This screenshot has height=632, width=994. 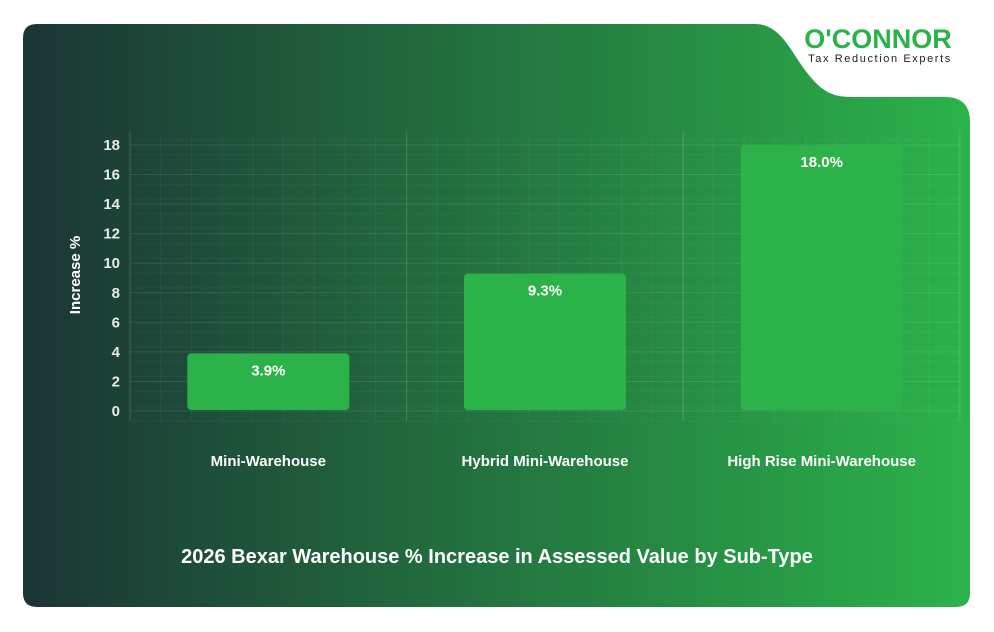 What do you see at coordinates (545, 291) in the screenshot?
I see `data-label: 9.3%` at bounding box center [545, 291].